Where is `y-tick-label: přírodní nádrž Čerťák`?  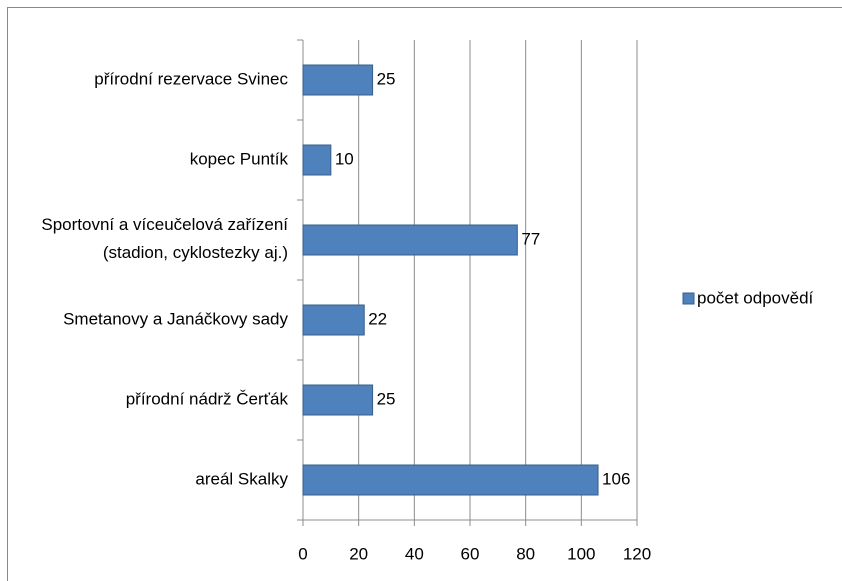 y-tick-label: přírodní nádrž Čerťák is located at coordinates (207, 398).